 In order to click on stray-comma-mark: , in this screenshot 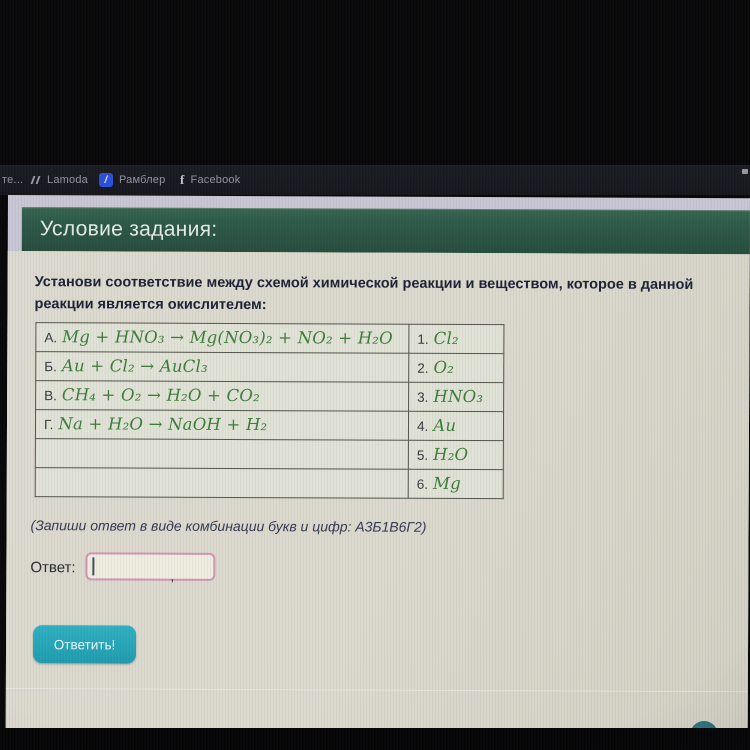, I will do `click(172, 575)`.